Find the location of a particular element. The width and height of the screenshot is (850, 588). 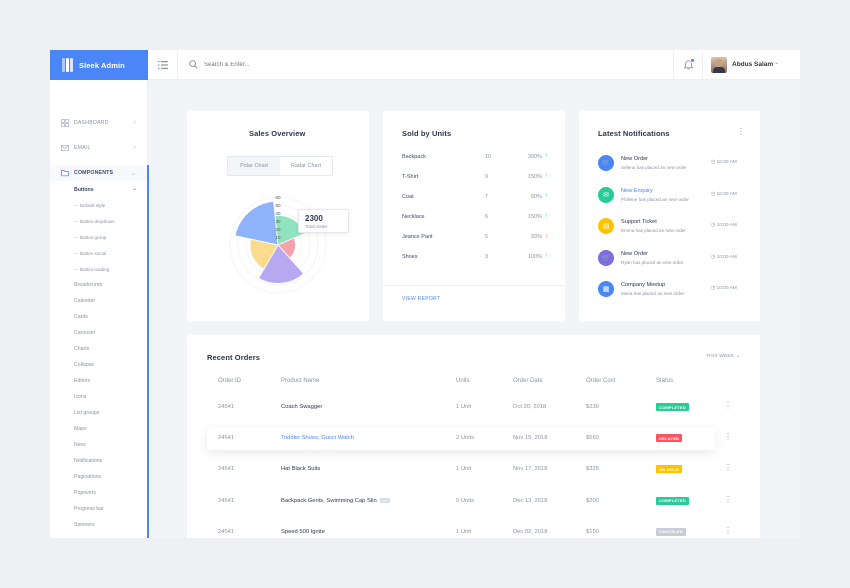

brand: Sleek Admin is located at coordinates (99, 65).